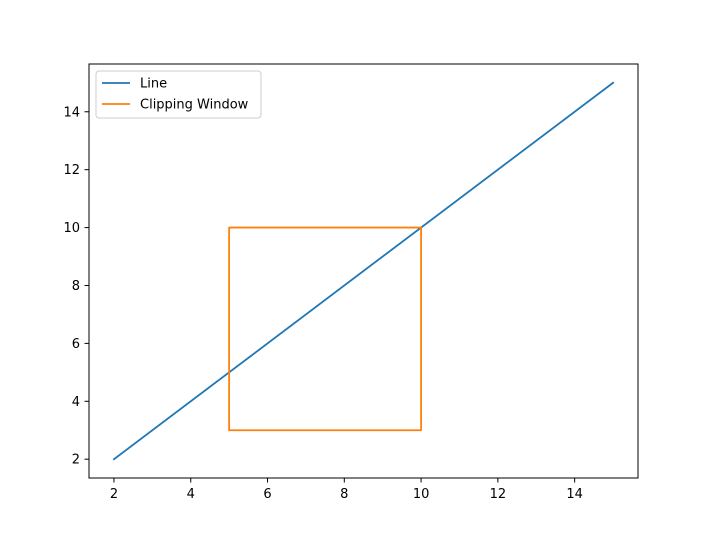 This screenshot has width=708, height=536. Describe the element at coordinates (267, 494) in the screenshot. I see `x-tick-label: 6` at that location.